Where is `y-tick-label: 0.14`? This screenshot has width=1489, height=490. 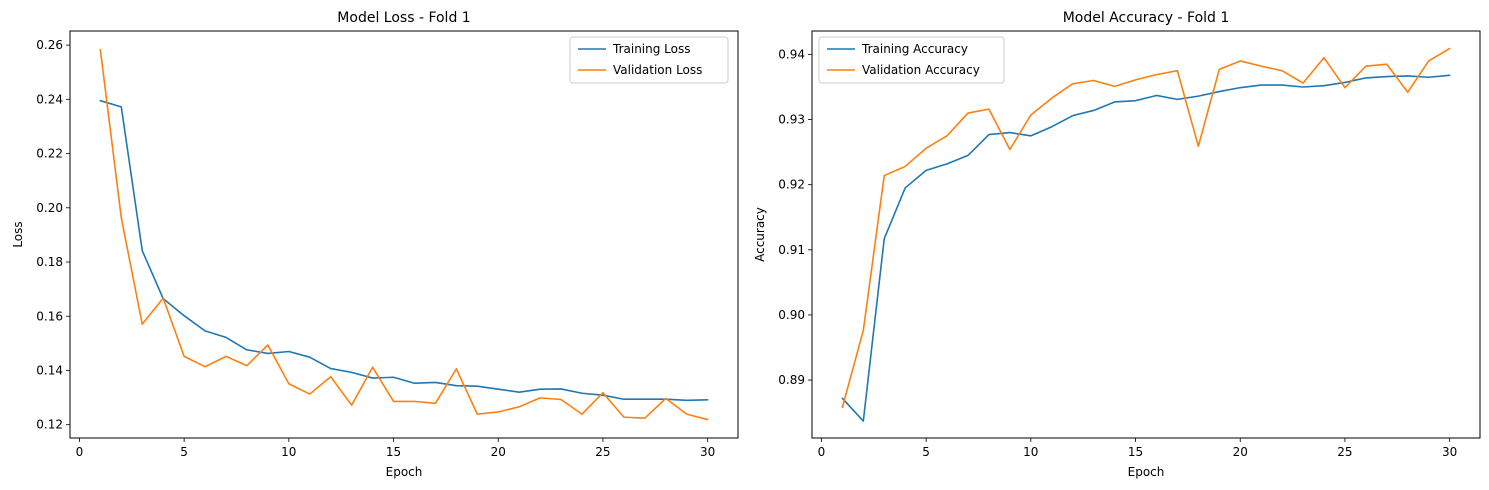 y-tick-label: 0.14 is located at coordinates (49, 370).